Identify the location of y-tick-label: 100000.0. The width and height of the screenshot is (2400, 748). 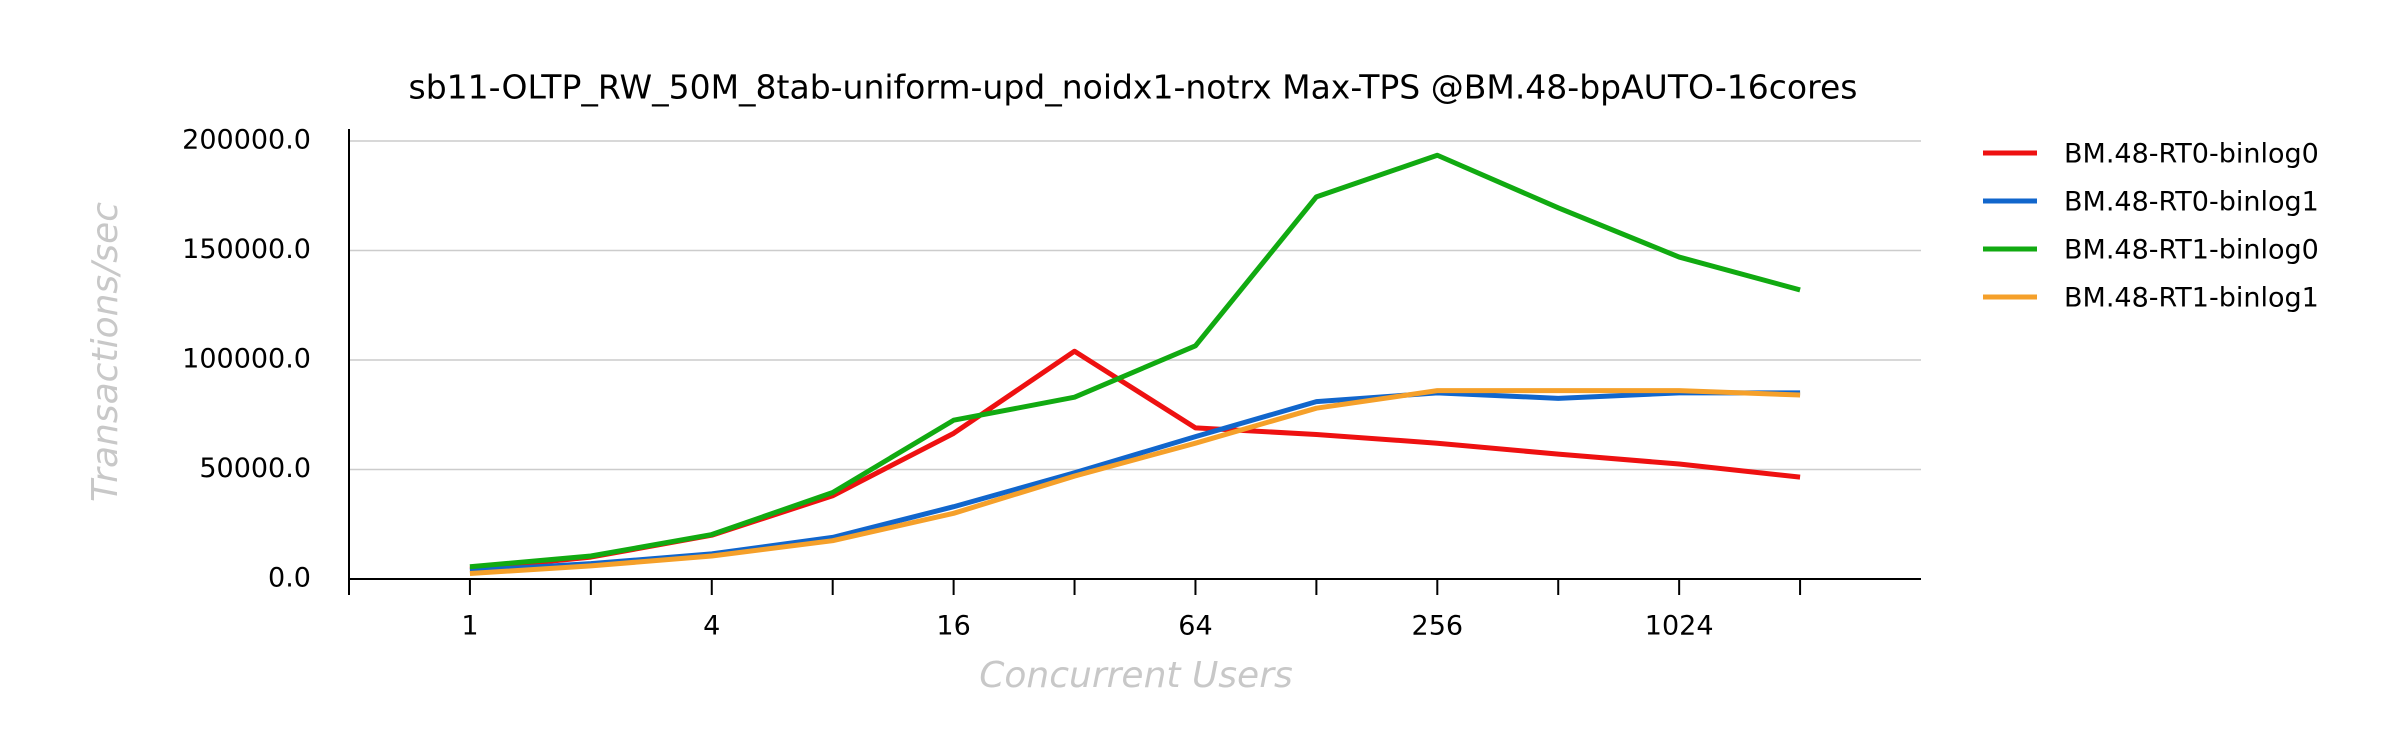
(246, 359).